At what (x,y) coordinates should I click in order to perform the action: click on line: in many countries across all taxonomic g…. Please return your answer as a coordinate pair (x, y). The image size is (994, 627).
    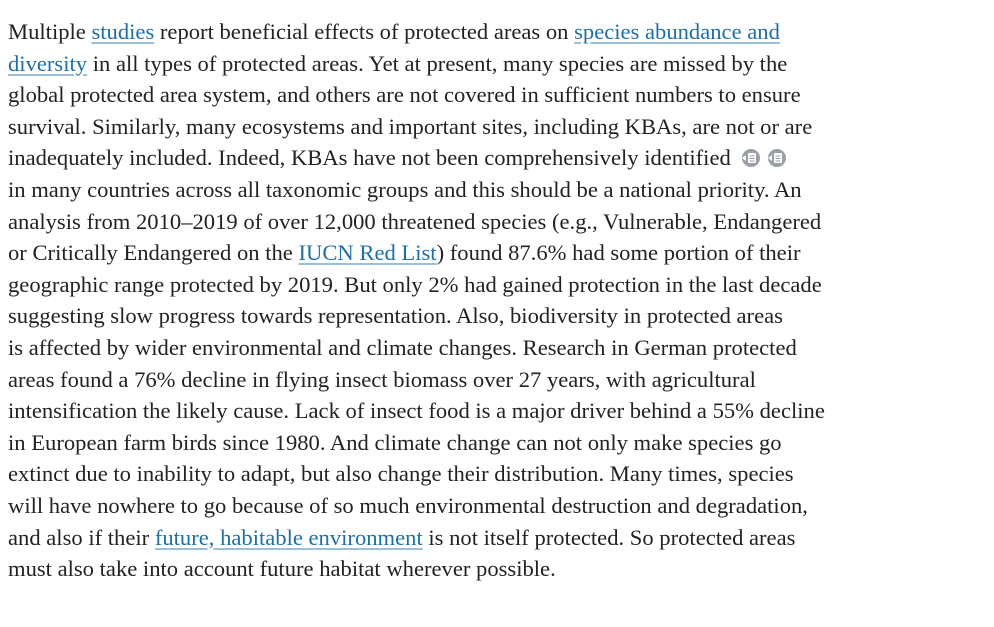
    Looking at the image, I should click on (499, 190).